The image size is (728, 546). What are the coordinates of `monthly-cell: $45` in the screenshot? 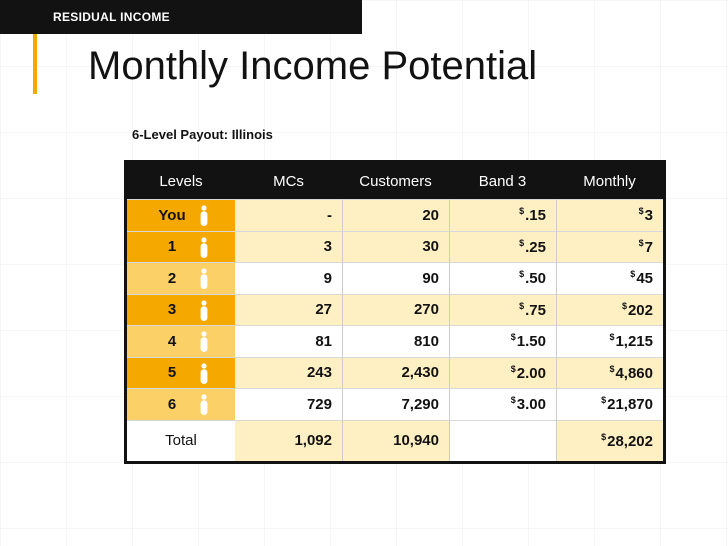 It's located at (609, 278).